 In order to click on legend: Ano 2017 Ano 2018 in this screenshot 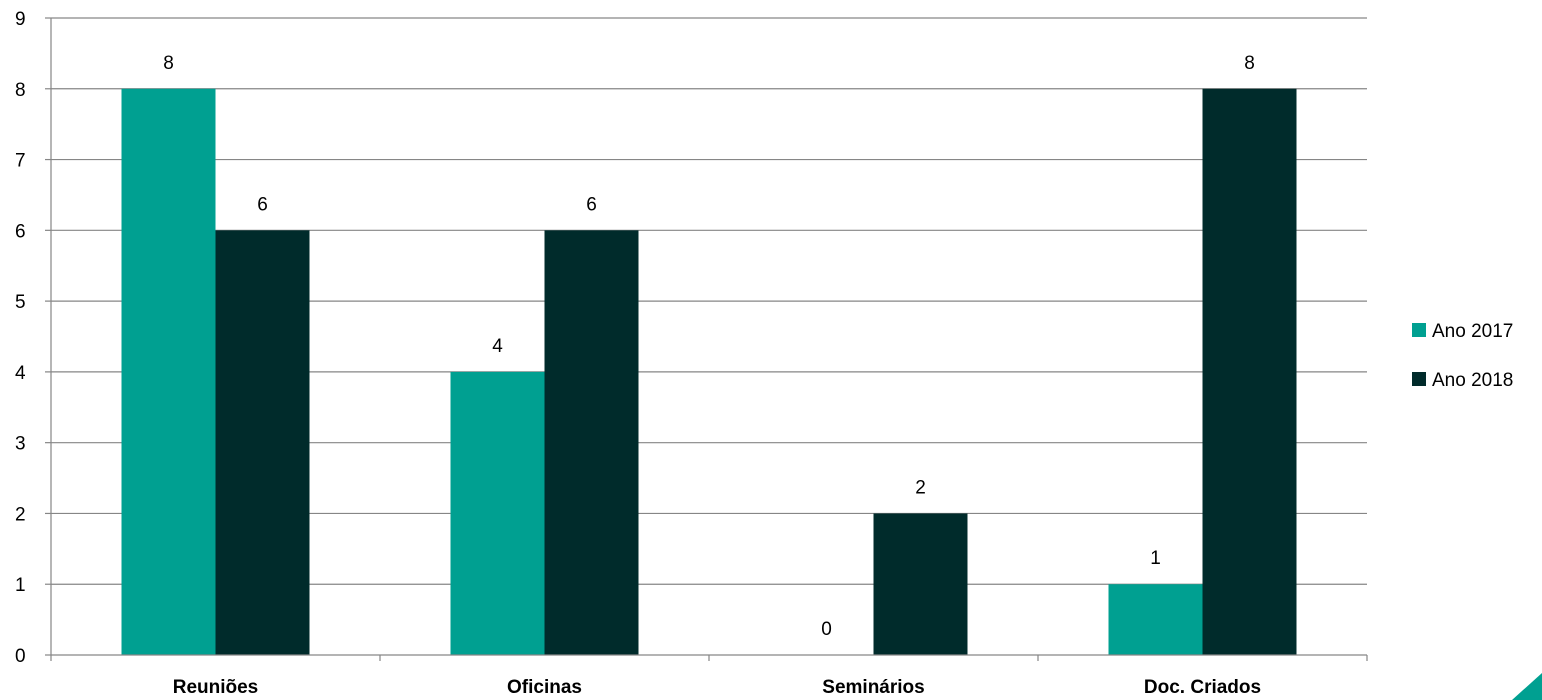, I will do `click(1462, 356)`.